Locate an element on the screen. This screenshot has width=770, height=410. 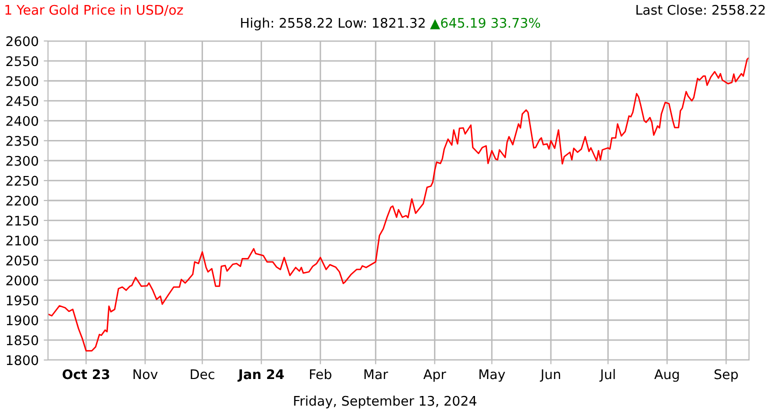
chart-subtitle: High: 2558.22 Low: 1821.32 is located at coordinates (333, 24).